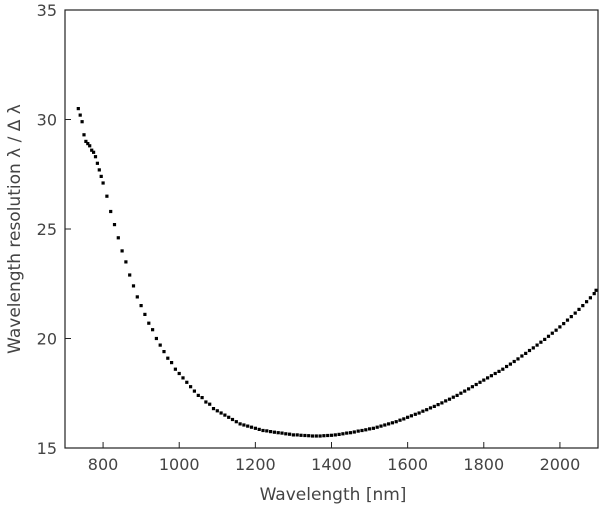 The width and height of the screenshot is (600, 507). I want to click on x-axis-title: Wavelength [nm], so click(333, 495).